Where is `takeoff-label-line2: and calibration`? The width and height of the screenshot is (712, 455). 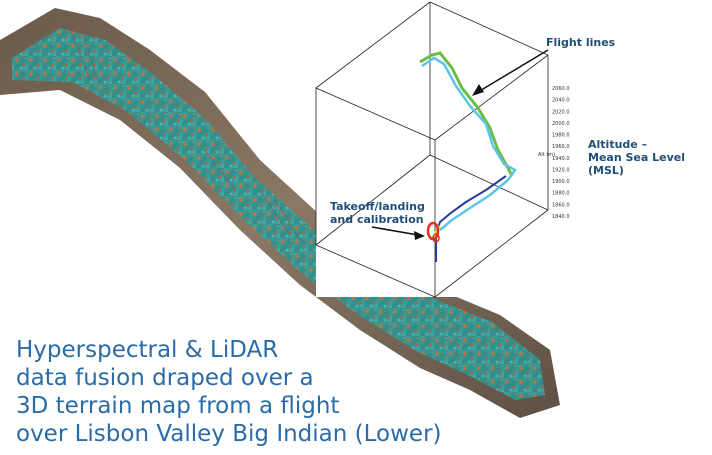
takeoff-label-line2: and calibration is located at coordinates (377, 219).